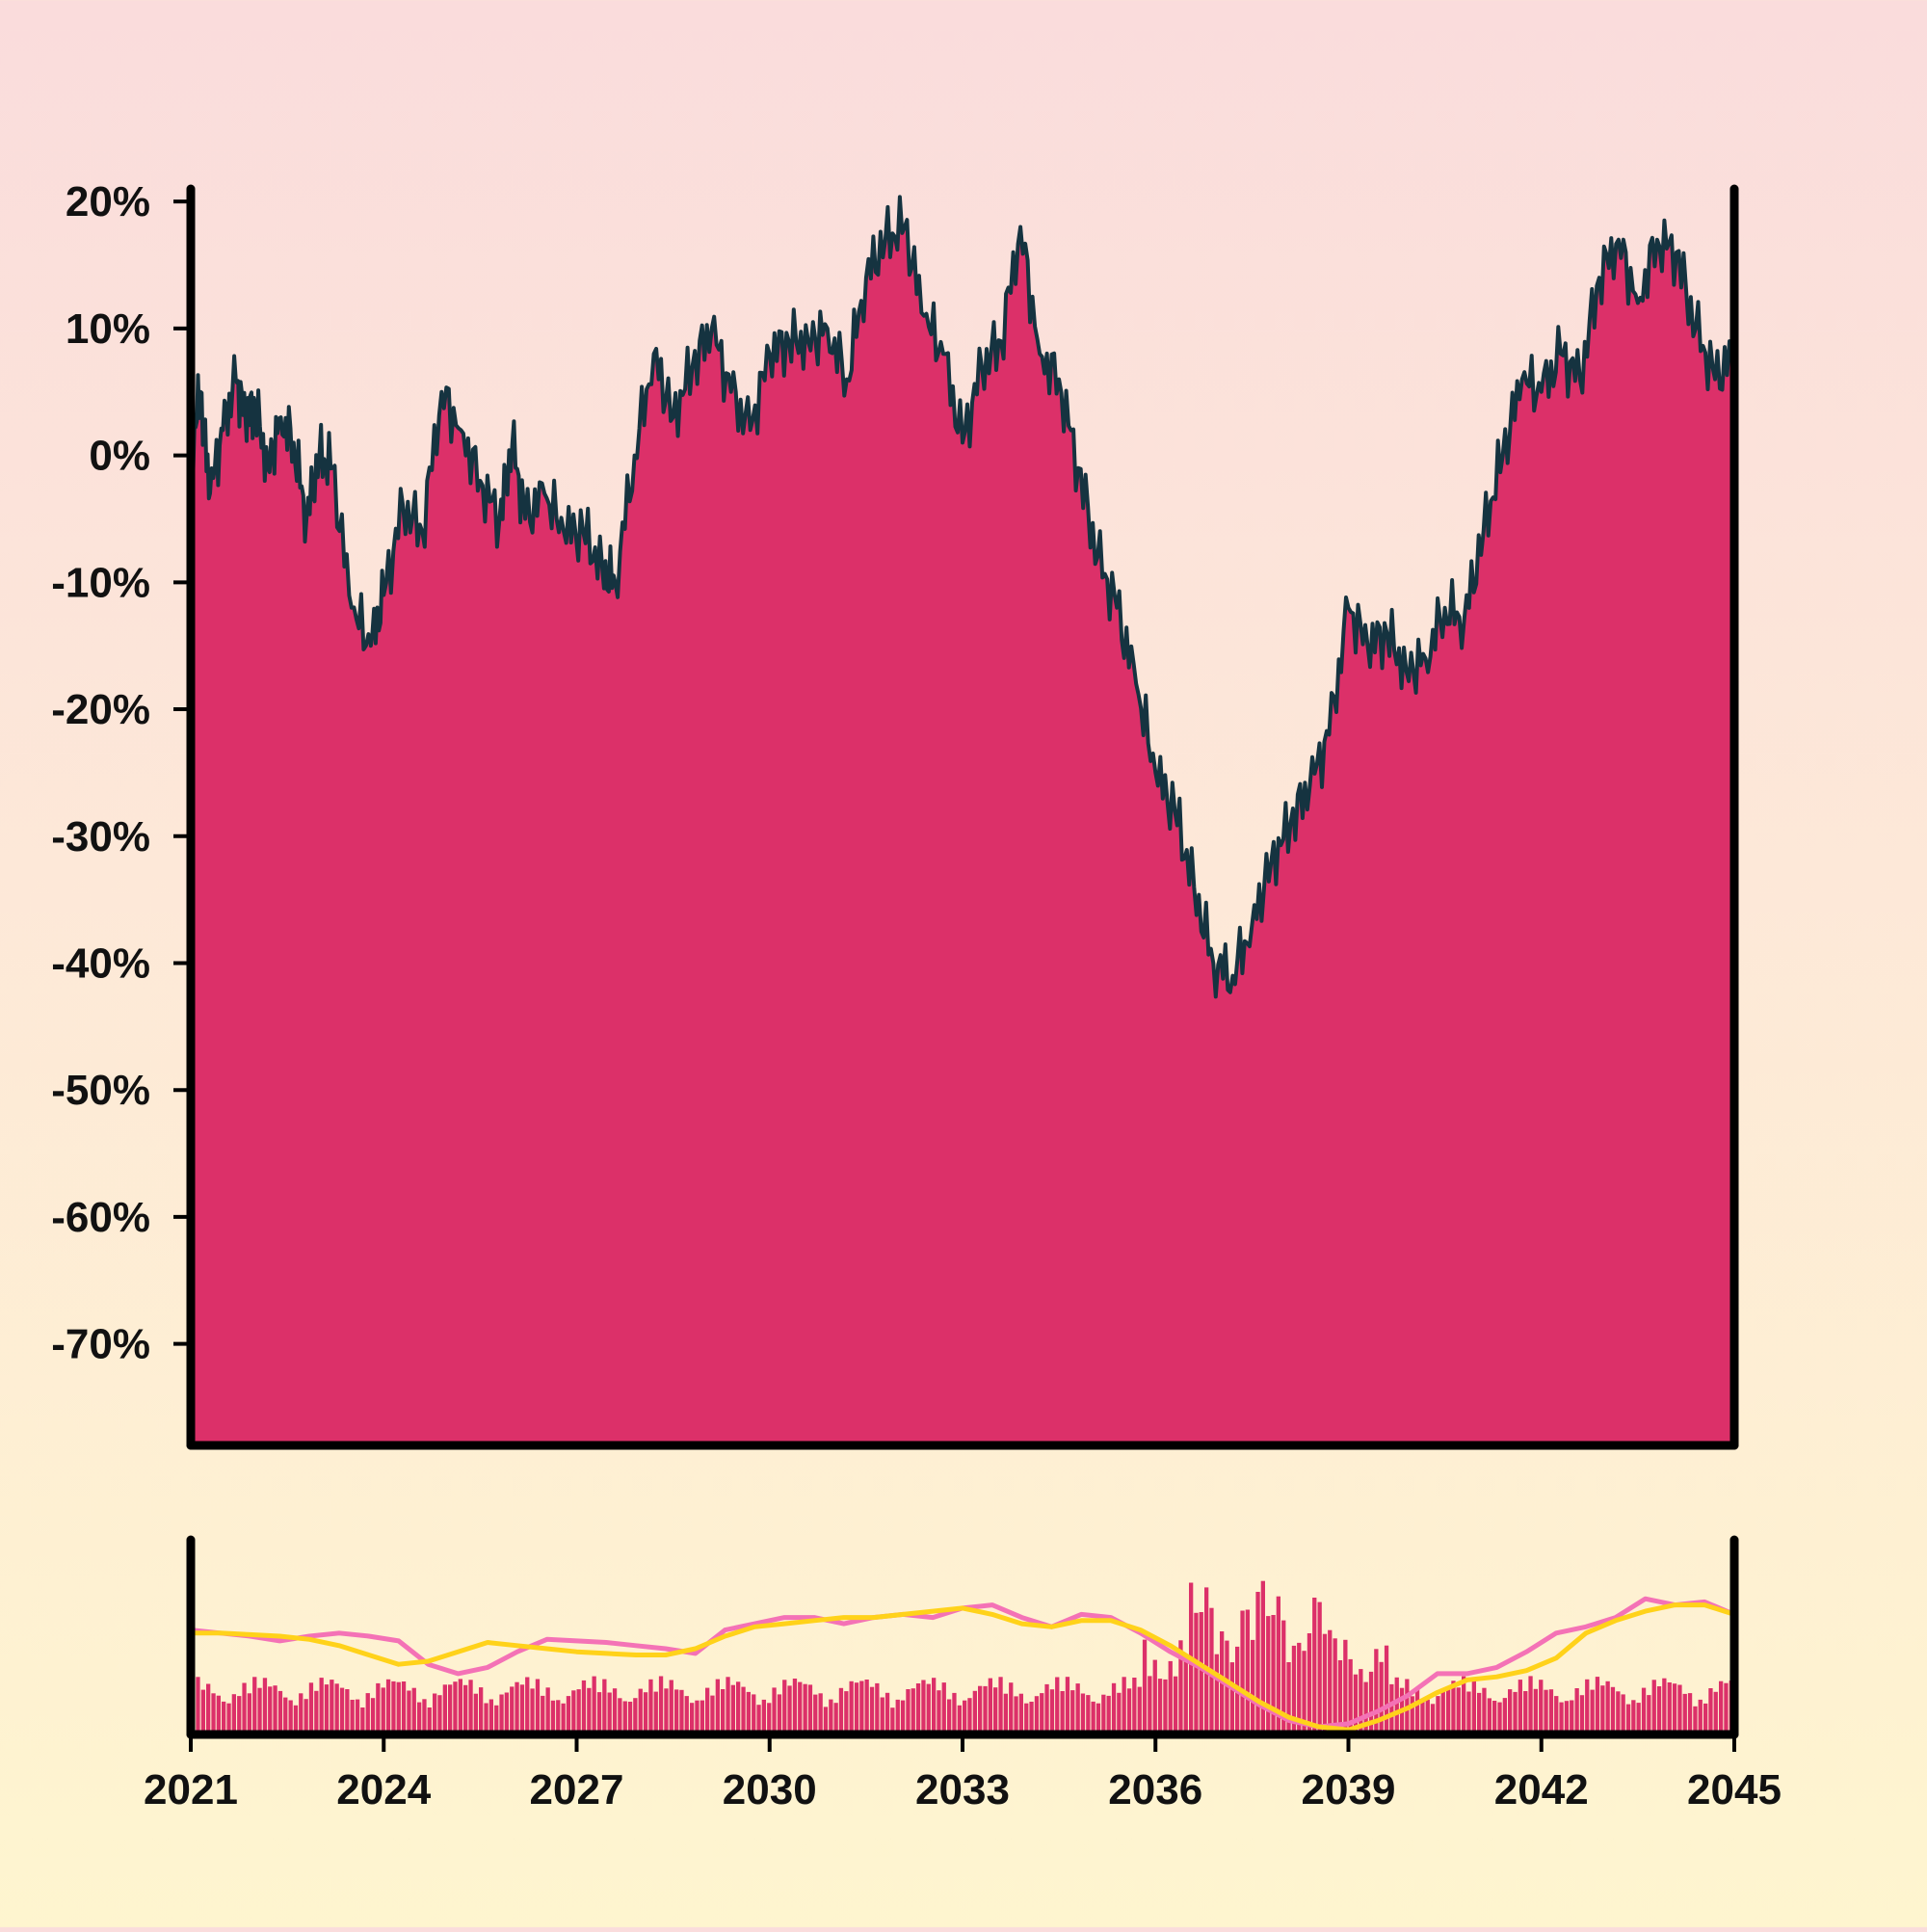 This screenshot has width=1927, height=1932. Describe the element at coordinates (100, 1090) in the screenshot. I see `y-tick-label: -50%` at that location.